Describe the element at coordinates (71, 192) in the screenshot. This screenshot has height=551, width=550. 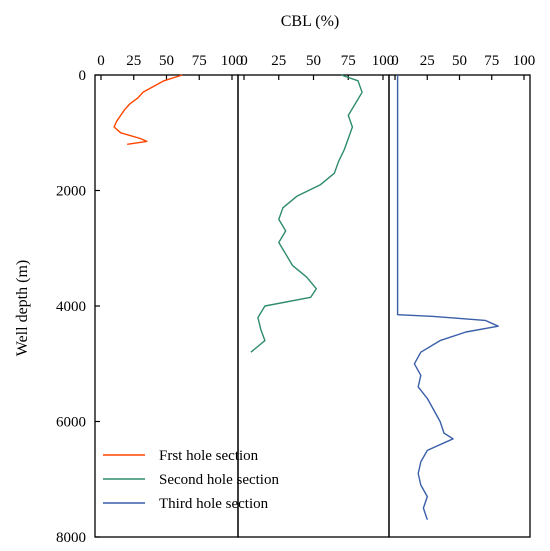
I see `y-tick-label: 2000` at that location.